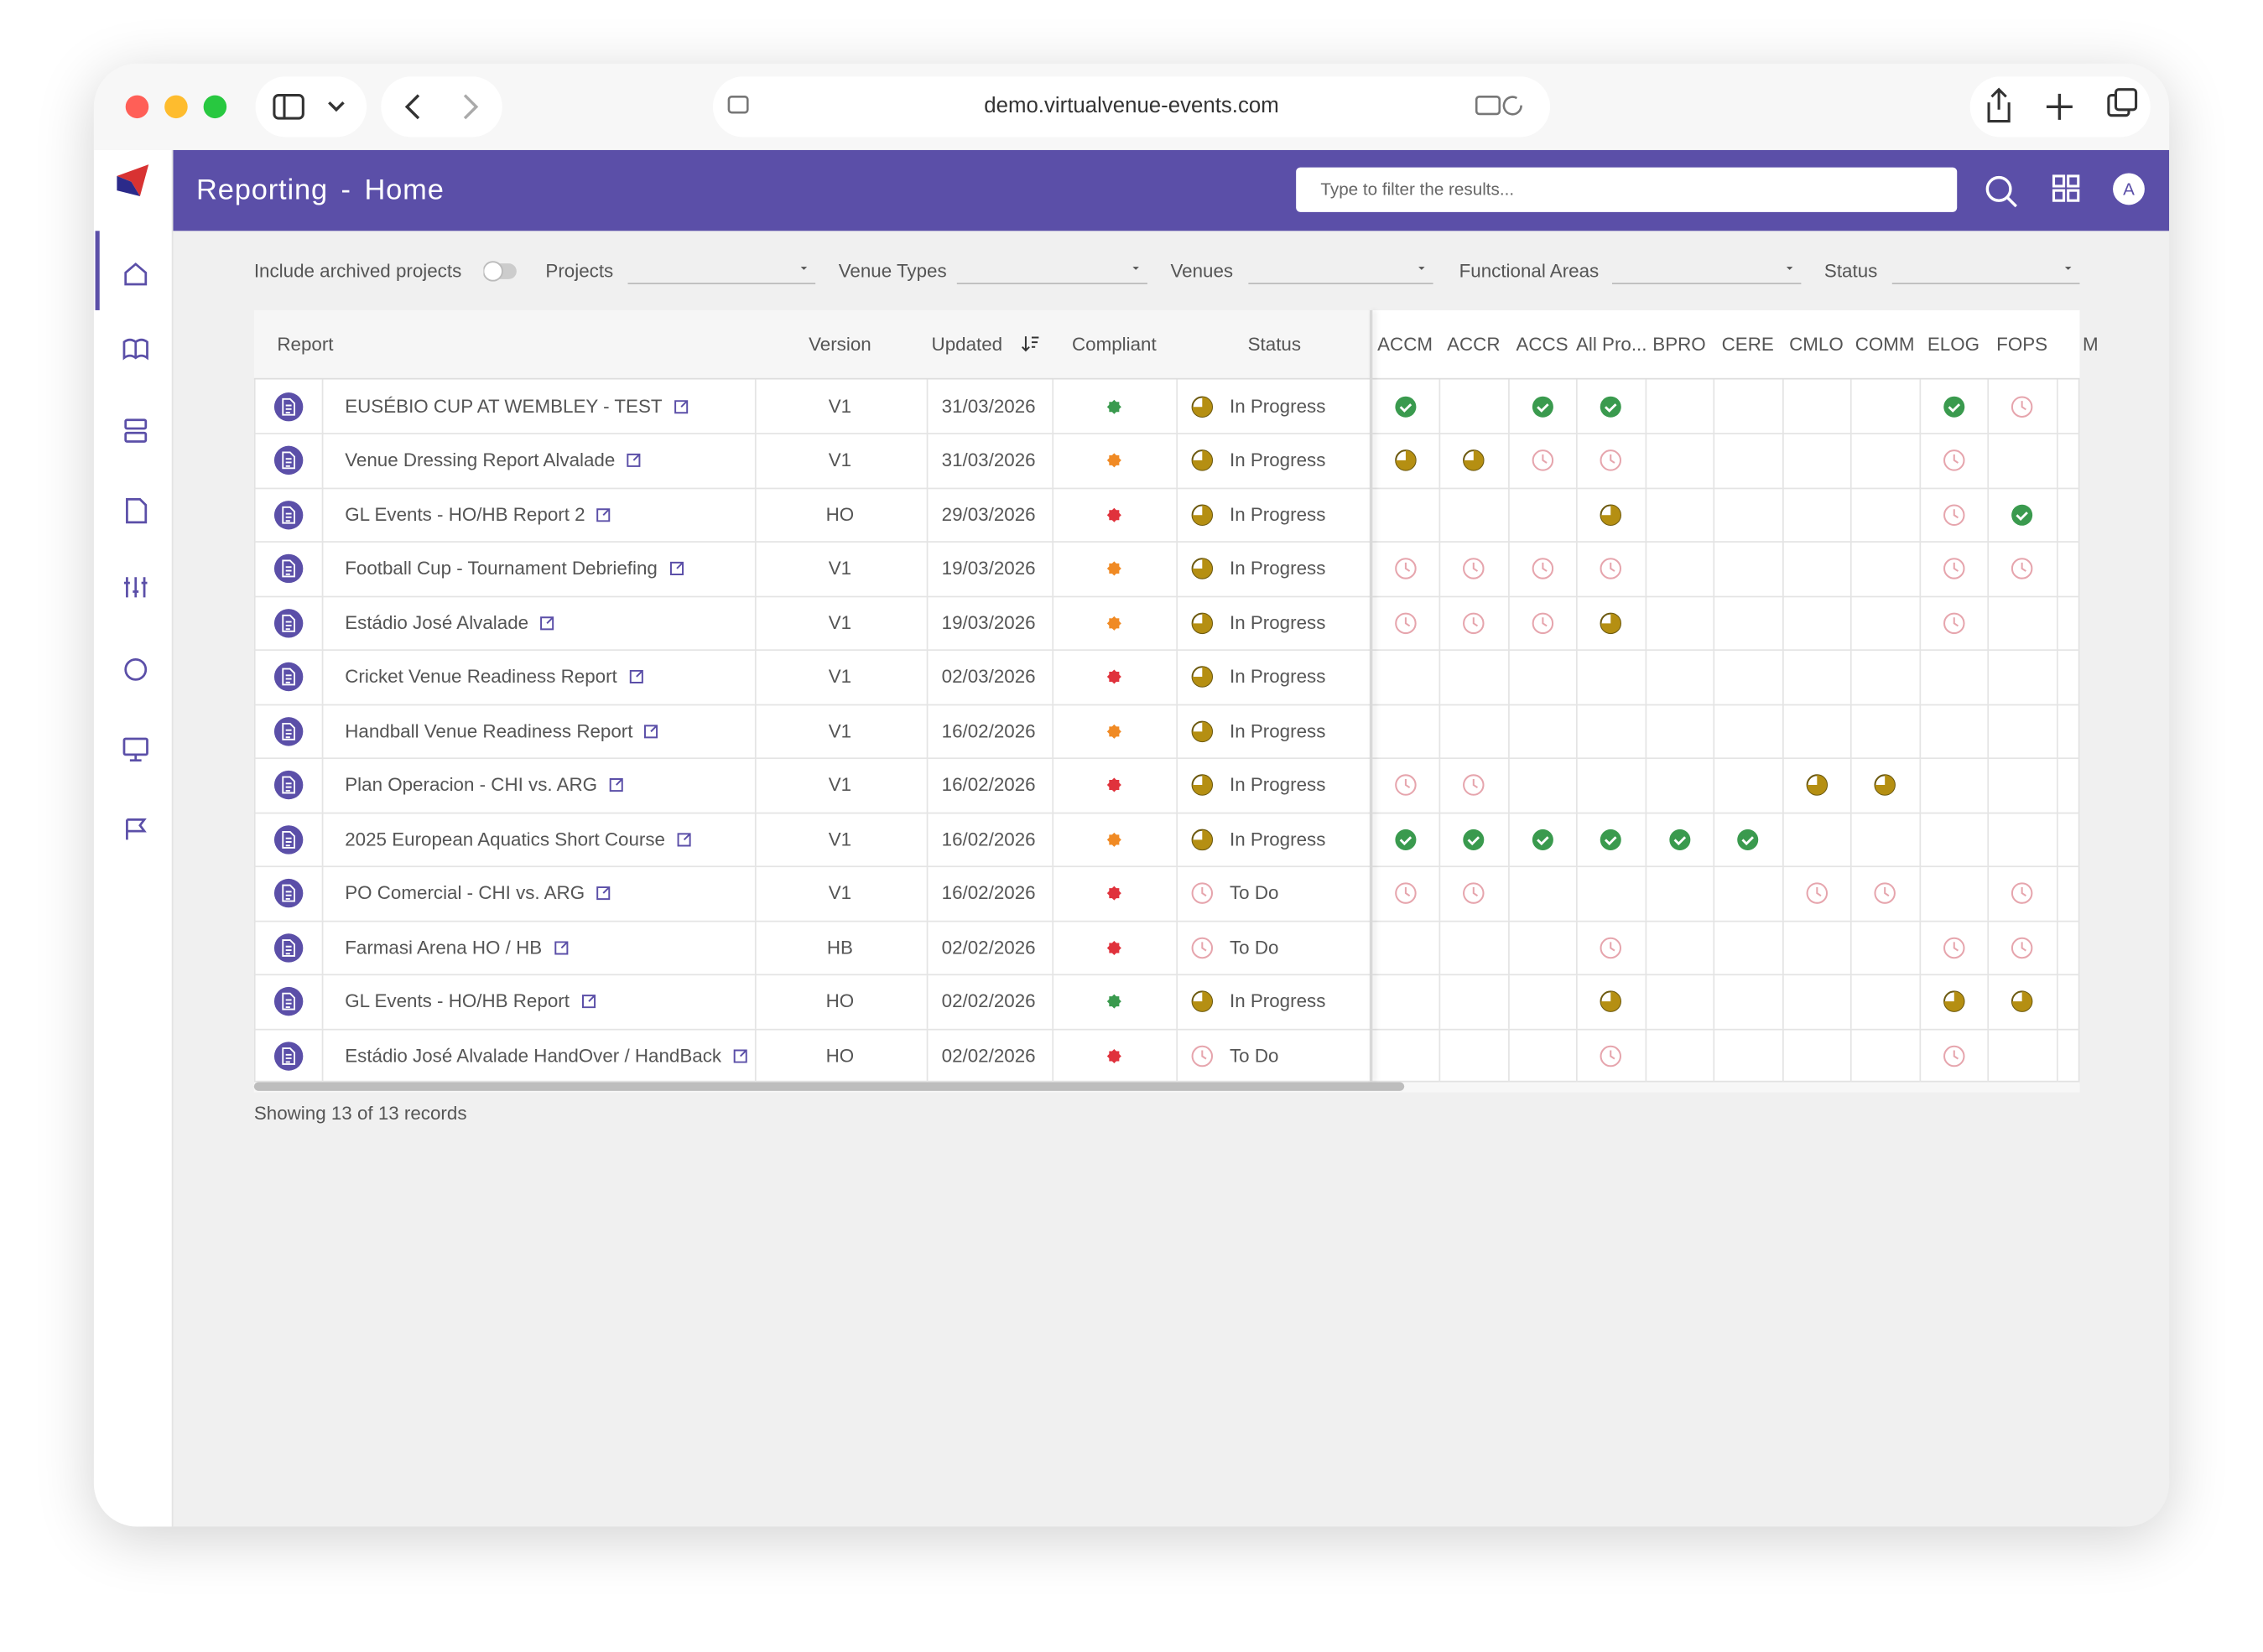  What do you see at coordinates (437, 622) in the screenshot?
I see `report-name: Estádio José Alvalade` at bounding box center [437, 622].